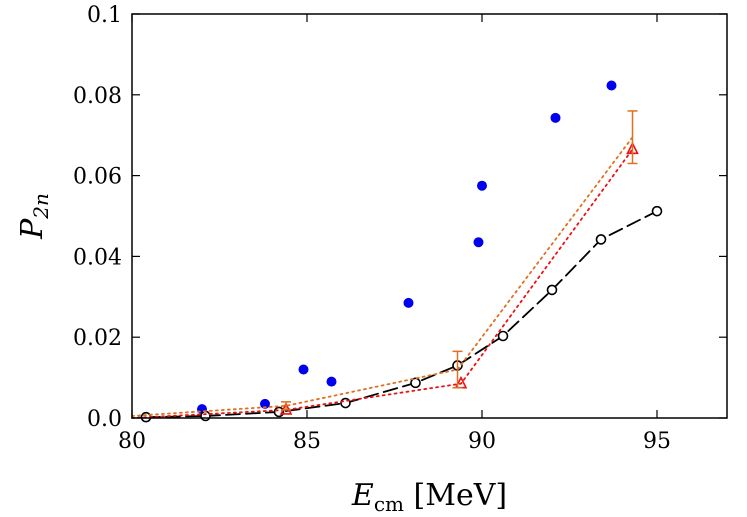 The image size is (747, 517). I want to click on x-tick-label: 80, so click(132, 441).